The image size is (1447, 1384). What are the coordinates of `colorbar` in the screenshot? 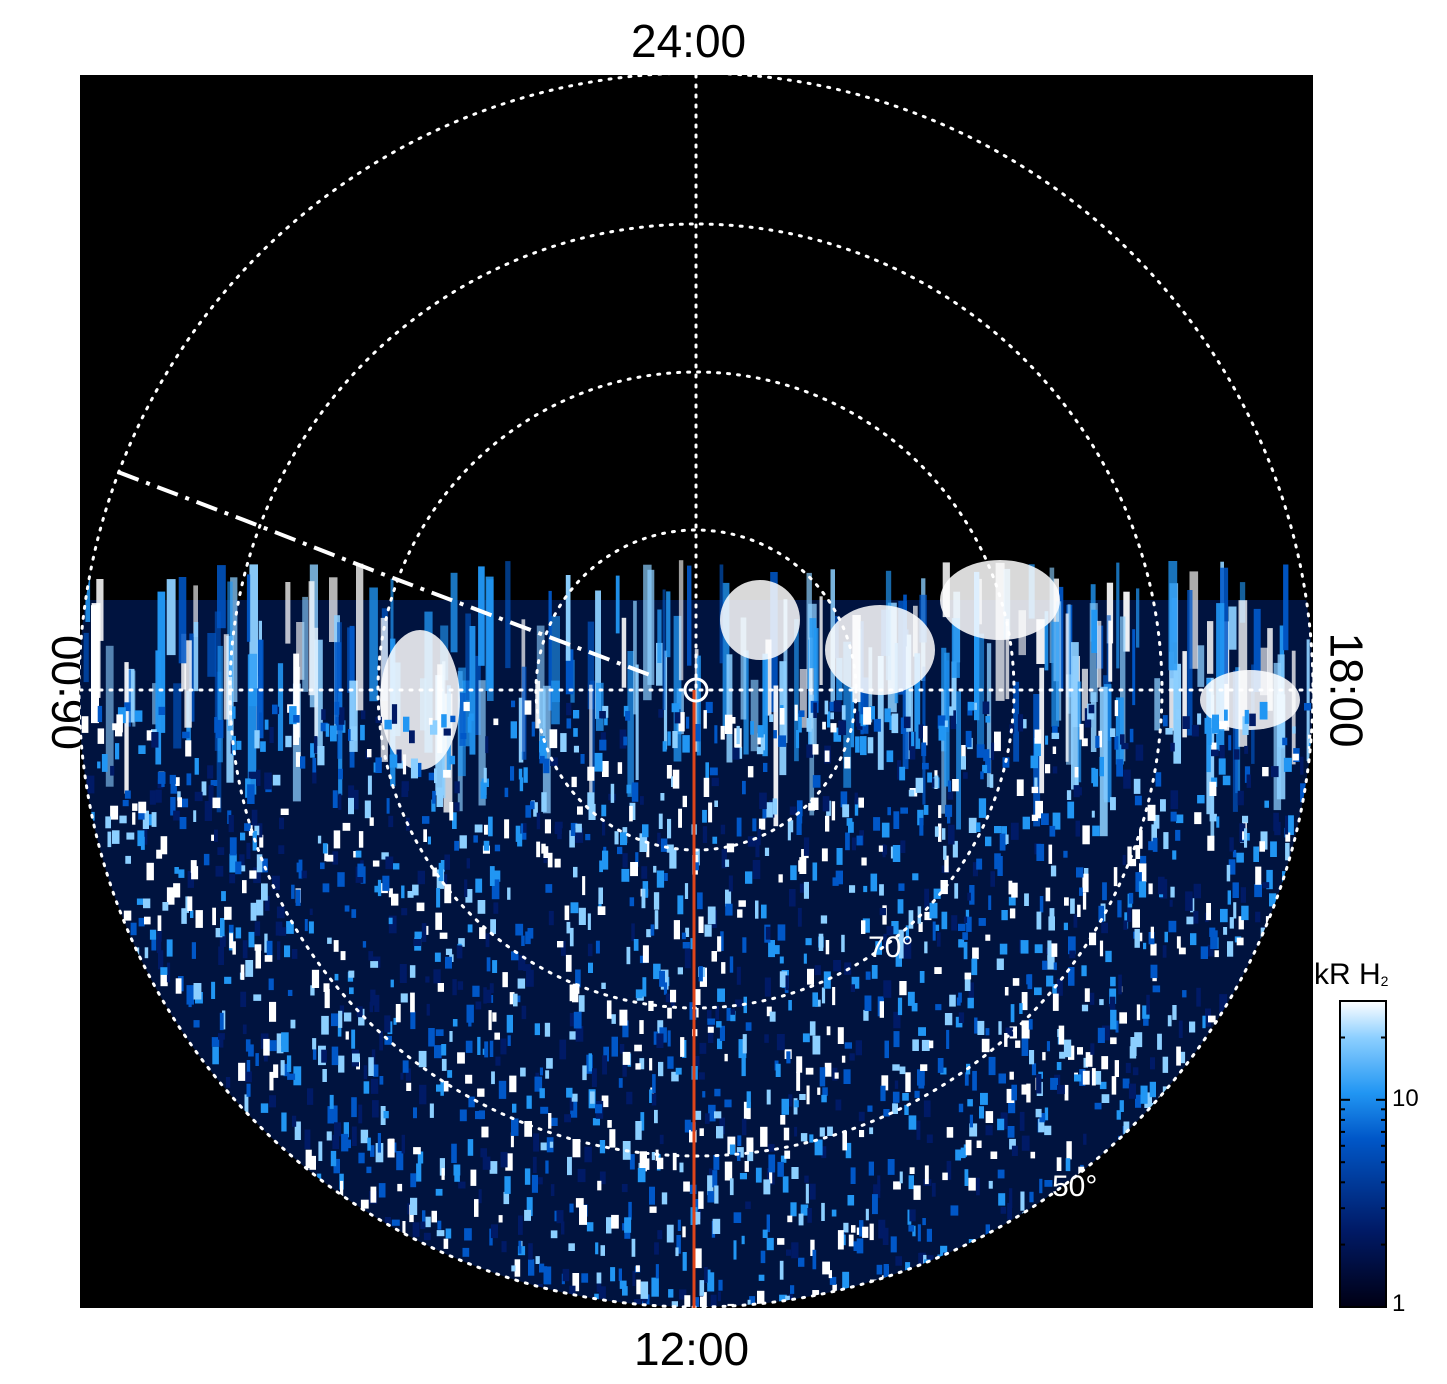 It's located at (1363, 1154).